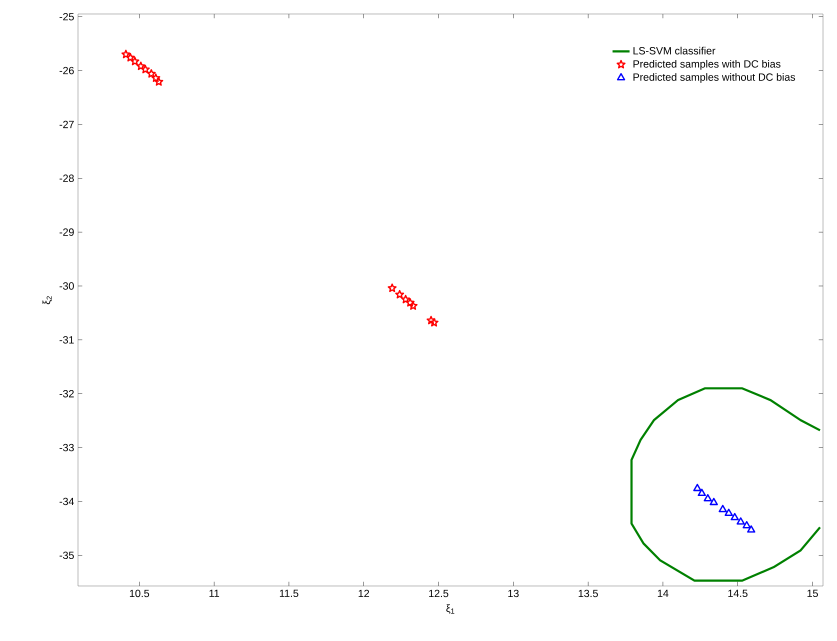  Describe the element at coordinates (450, 609) in the screenshot. I see `x-axis-title: ξ$_{1}$` at that location.